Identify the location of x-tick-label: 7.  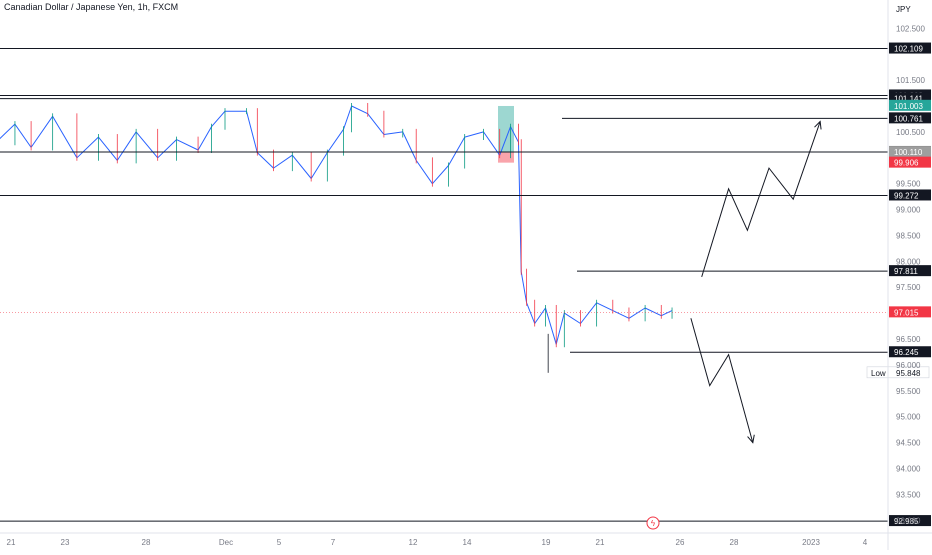
(333, 542).